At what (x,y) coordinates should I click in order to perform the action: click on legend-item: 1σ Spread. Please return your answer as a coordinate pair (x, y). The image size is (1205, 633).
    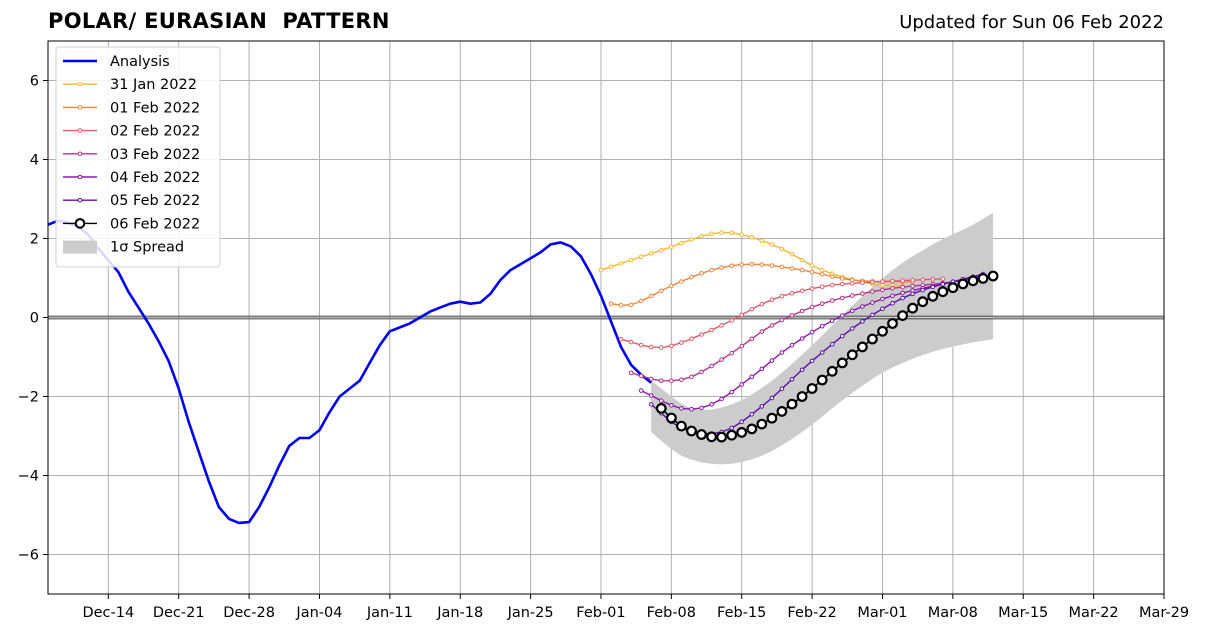
    Looking at the image, I should click on (123, 248).